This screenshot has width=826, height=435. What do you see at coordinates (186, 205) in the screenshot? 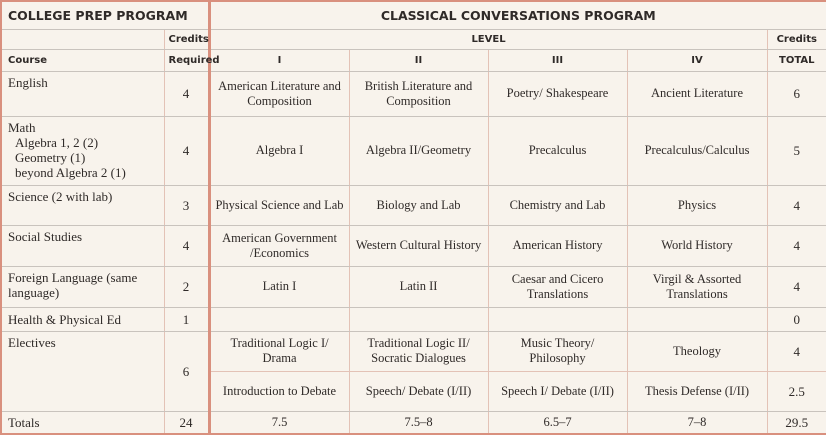
I see `required-cell: 3` at bounding box center [186, 205].